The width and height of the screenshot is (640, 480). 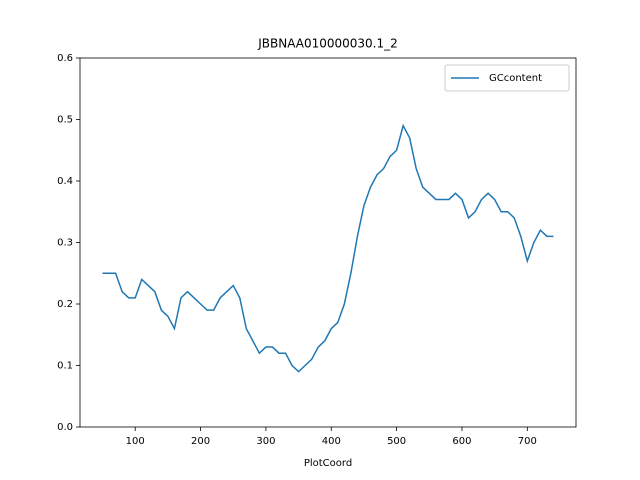 I want to click on y-tick-label: 0.3, so click(x=65, y=243).